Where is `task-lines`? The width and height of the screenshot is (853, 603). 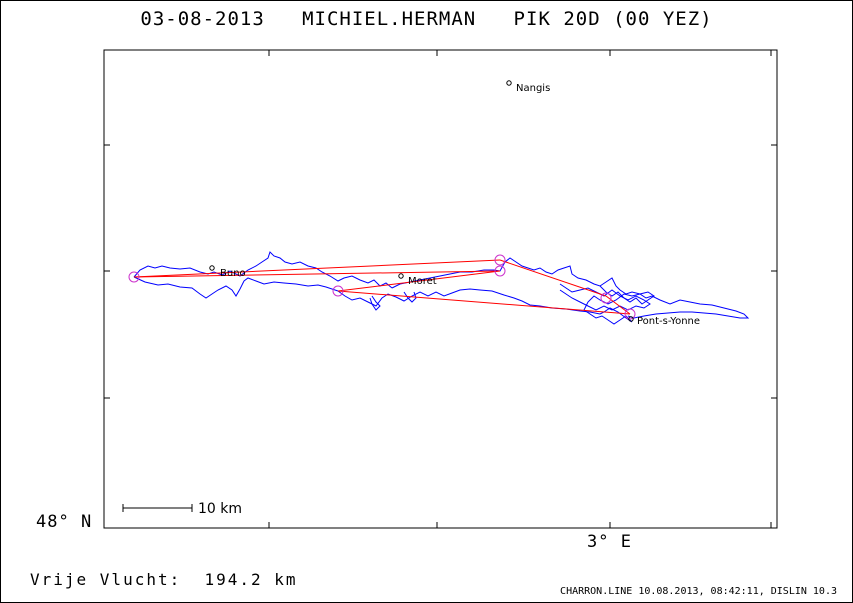
task-lines is located at coordinates (382, 287).